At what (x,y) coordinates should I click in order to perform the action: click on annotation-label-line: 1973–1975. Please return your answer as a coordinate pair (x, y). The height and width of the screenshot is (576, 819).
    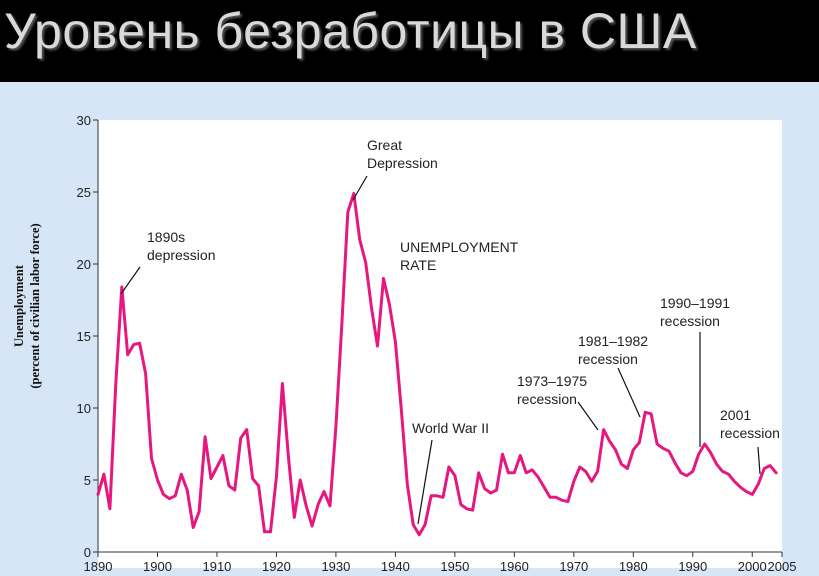
    Looking at the image, I should click on (552, 381).